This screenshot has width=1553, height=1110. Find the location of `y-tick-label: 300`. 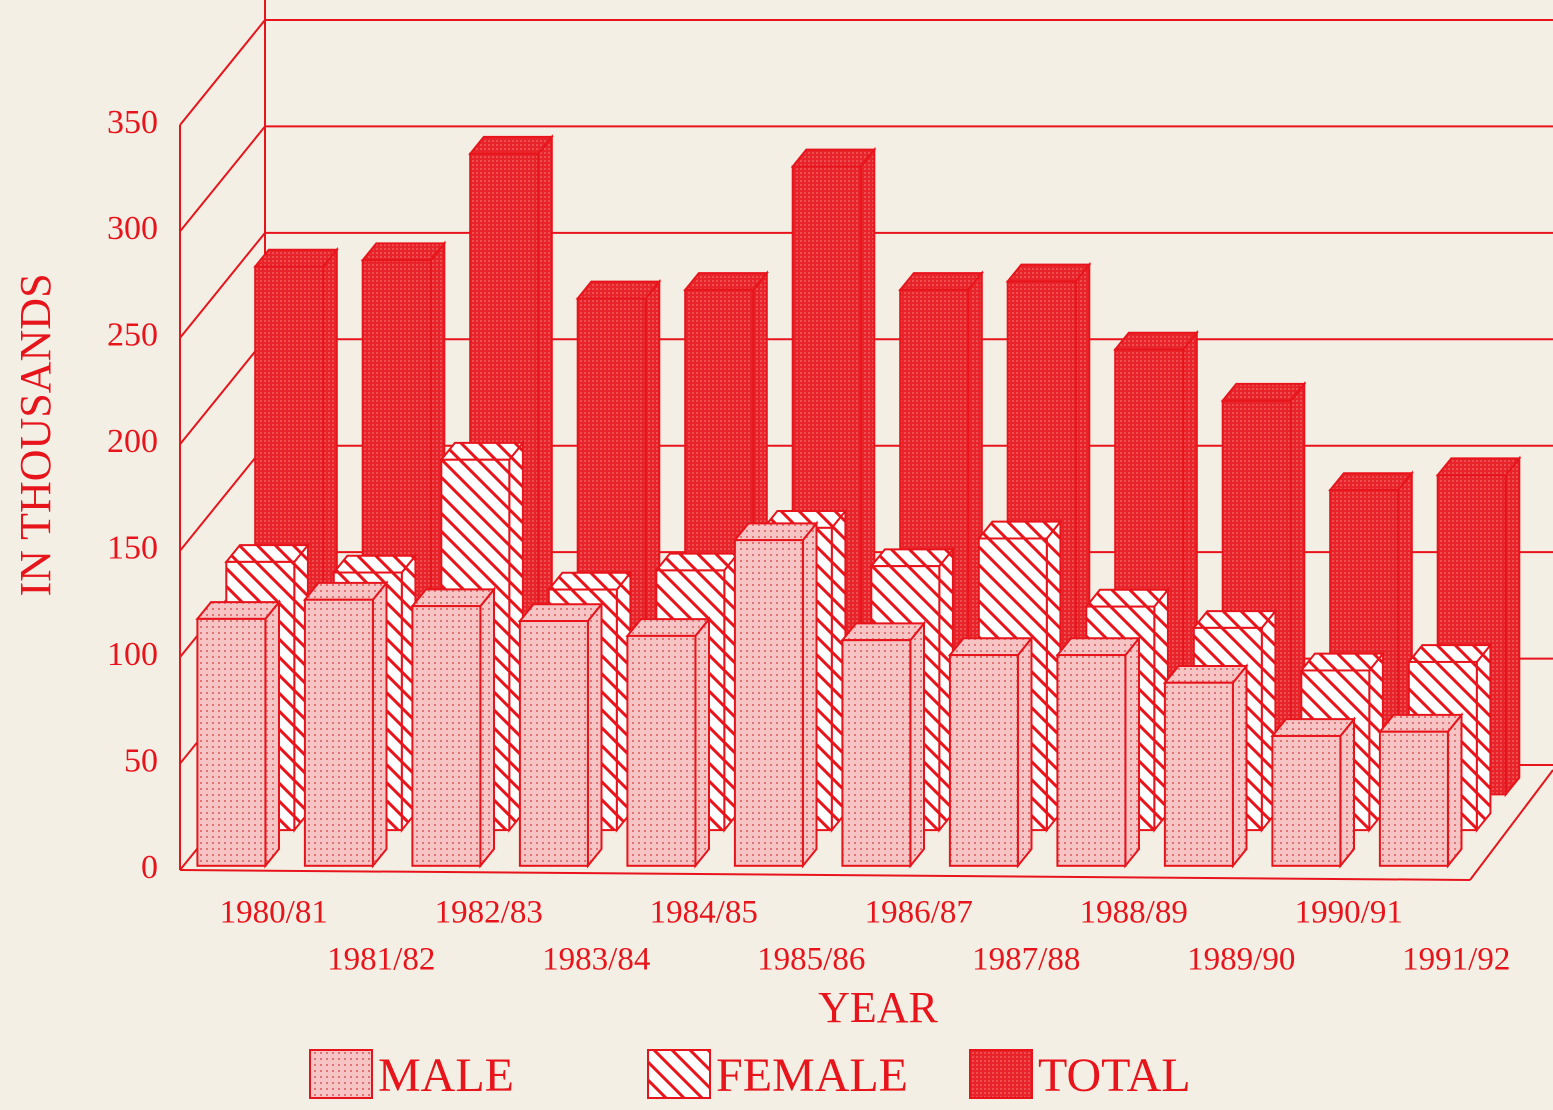

y-tick-label: 300 is located at coordinates (132, 228).